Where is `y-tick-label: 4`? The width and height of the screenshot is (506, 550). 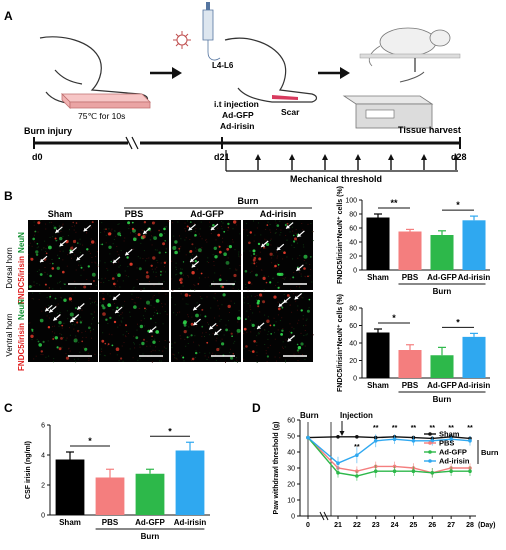 y-tick-label: 4 is located at coordinates (43, 456).